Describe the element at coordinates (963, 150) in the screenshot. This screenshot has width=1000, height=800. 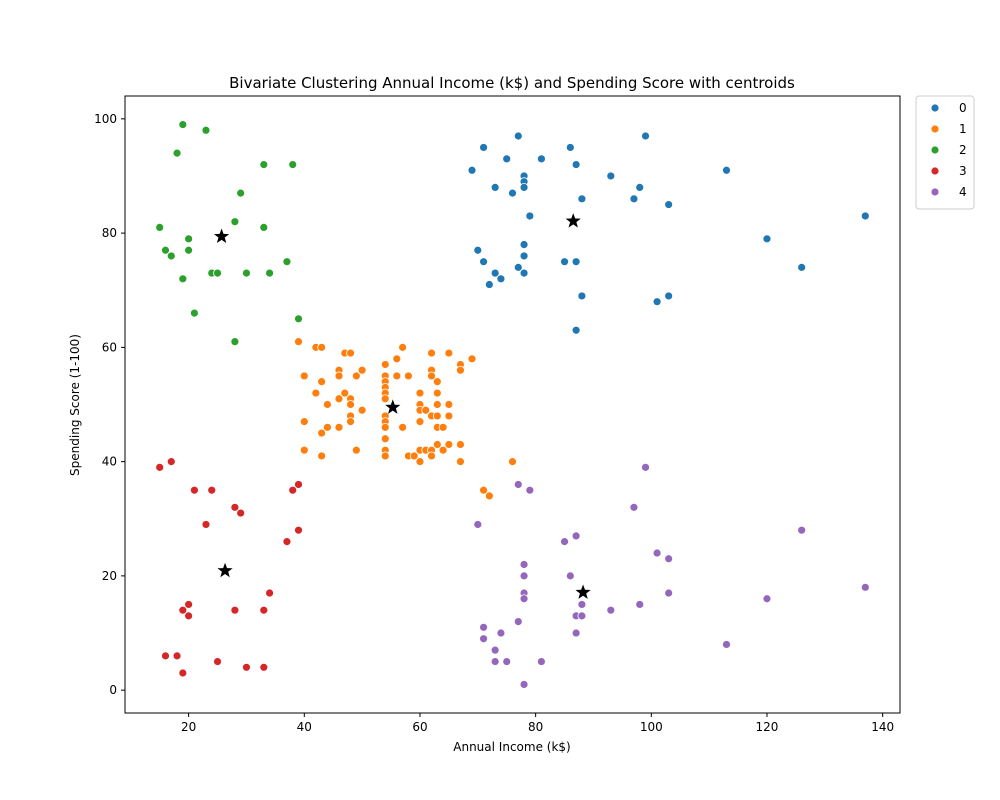
I see `legend-label: 2` at that location.